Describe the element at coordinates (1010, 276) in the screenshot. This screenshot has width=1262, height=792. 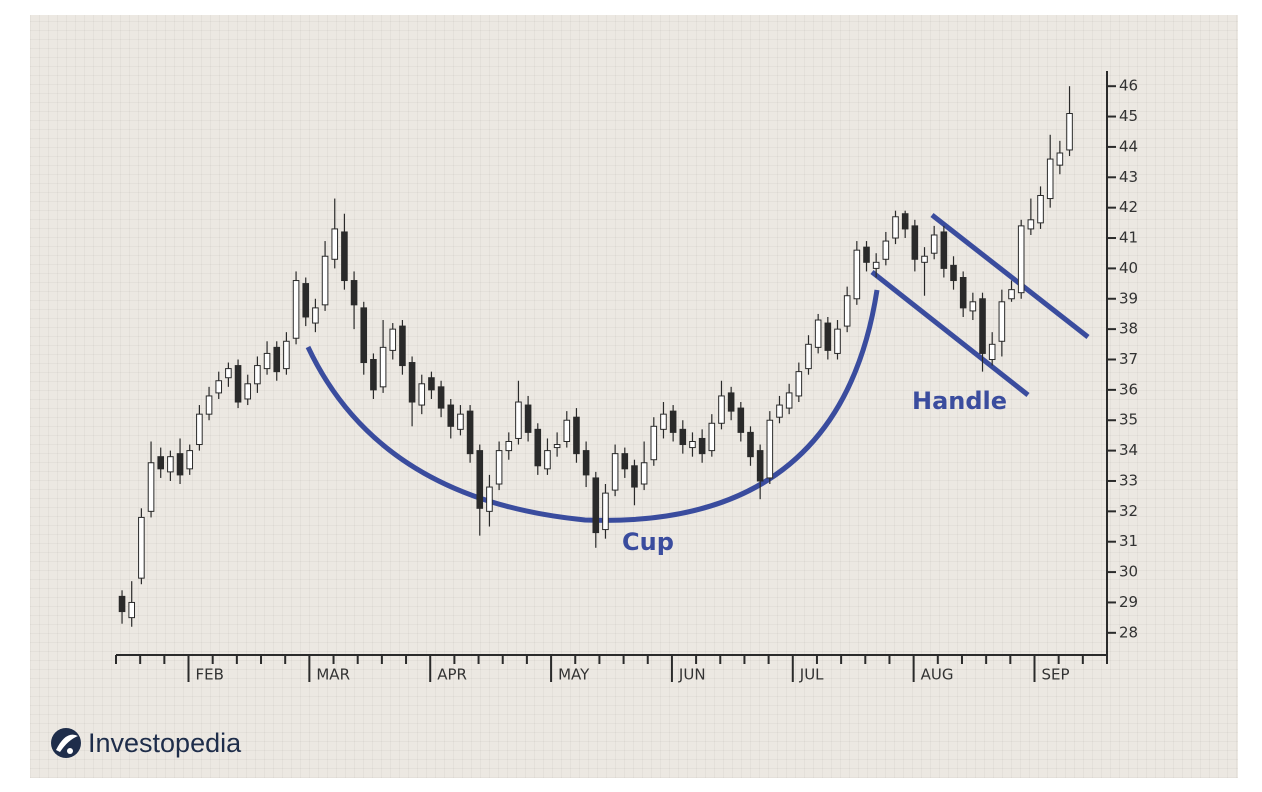
I see `handle-line-upper` at that location.